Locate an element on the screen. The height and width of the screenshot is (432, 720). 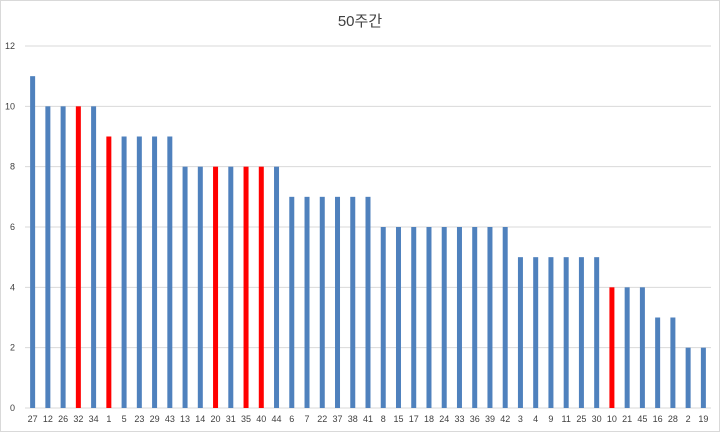
x-tick-label: 31 is located at coordinates (231, 419).